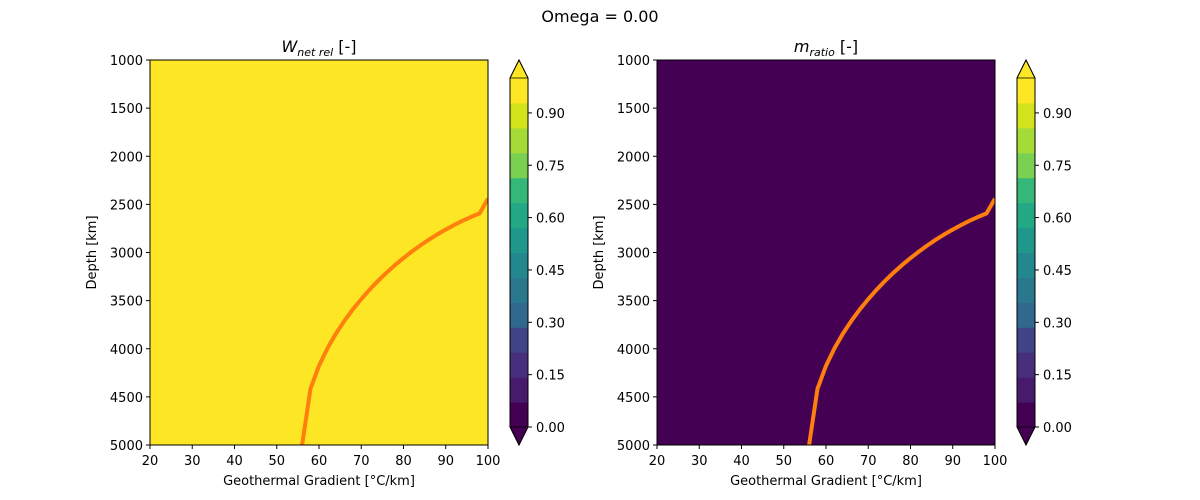 This screenshot has width=1200, height=500. I want to click on chart-title-main: W, so click(289, 46).